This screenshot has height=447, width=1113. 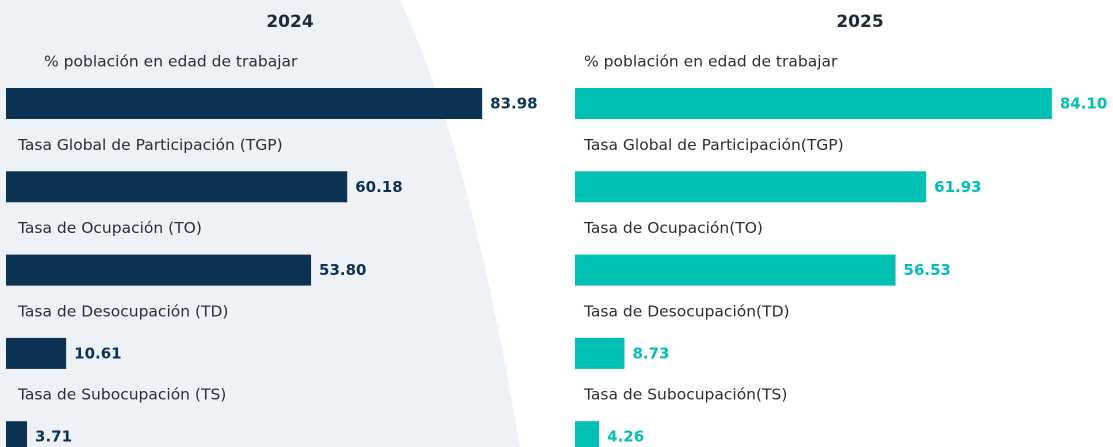 I want to click on value-label: 84.10, so click(x=1083, y=104).